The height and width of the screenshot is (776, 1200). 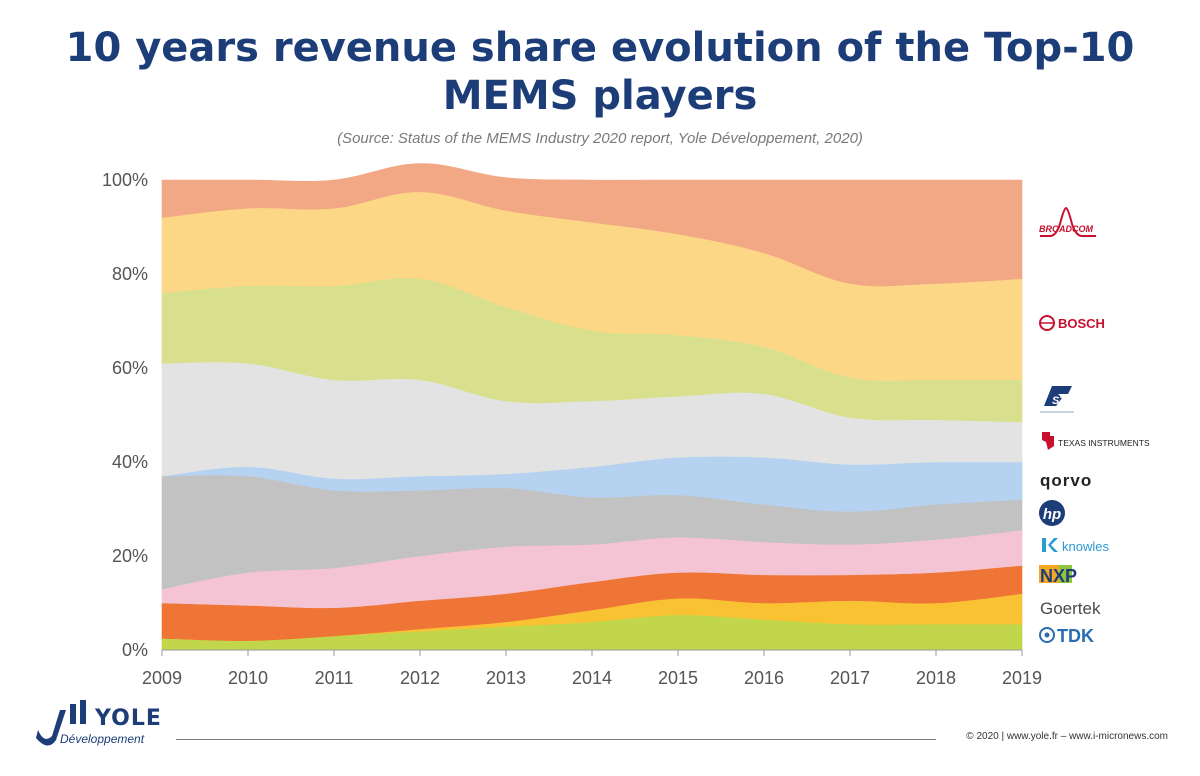 What do you see at coordinates (1066, 229) in the screenshot?
I see `broadcom-logo-text: BROADCOM` at bounding box center [1066, 229].